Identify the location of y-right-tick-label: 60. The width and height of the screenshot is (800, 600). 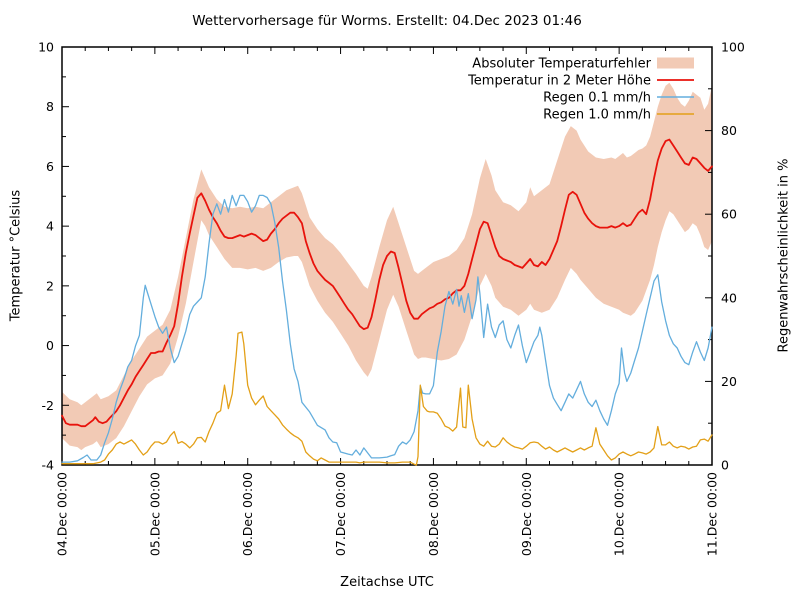
(729, 214).